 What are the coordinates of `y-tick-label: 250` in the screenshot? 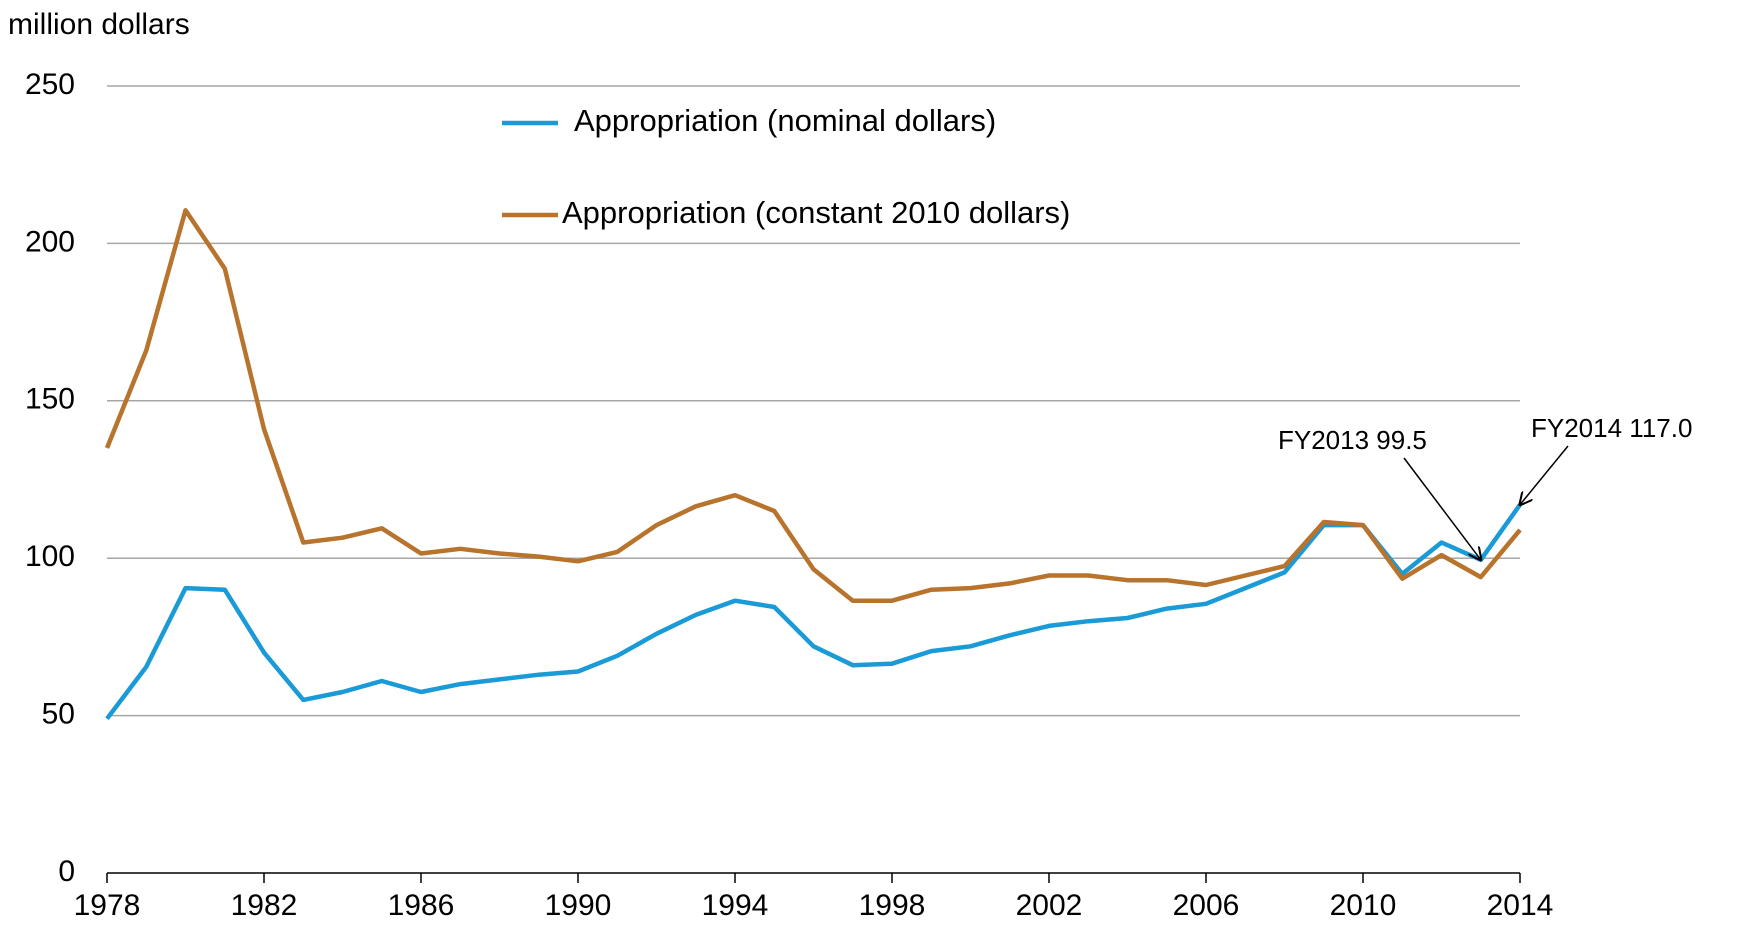 It's located at (50, 84).